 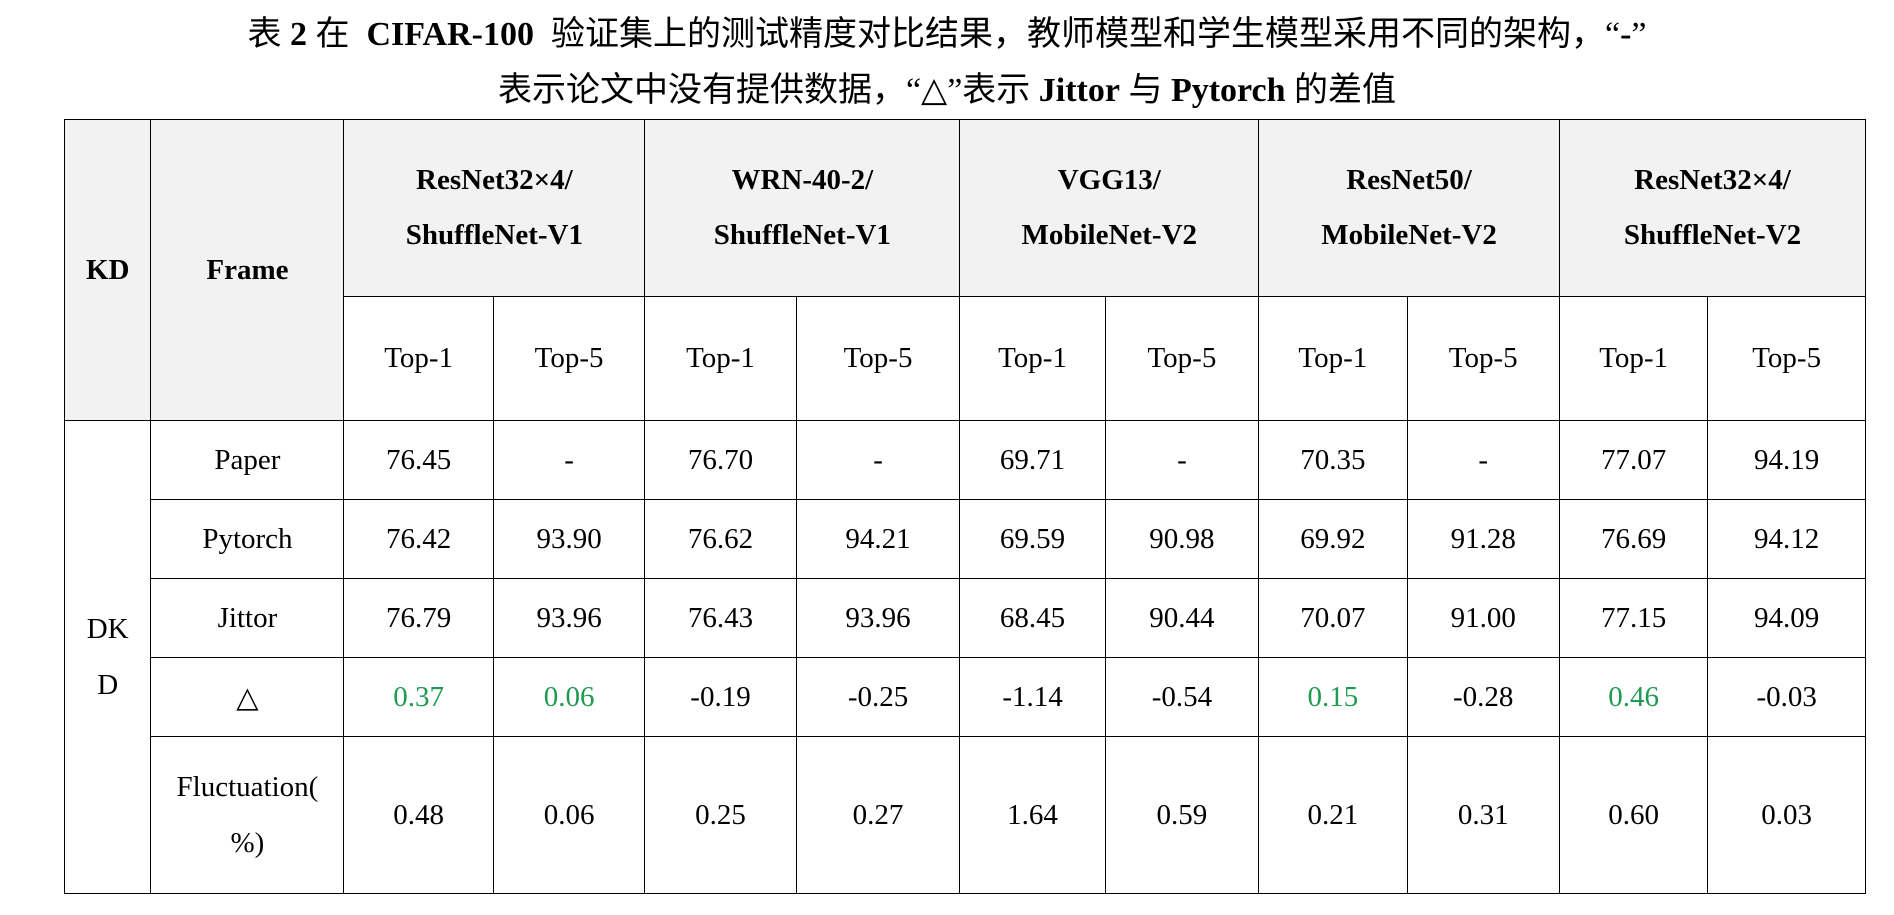 What do you see at coordinates (108, 685) in the screenshot?
I see `kd-method-line-2: D` at bounding box center [108, 685].